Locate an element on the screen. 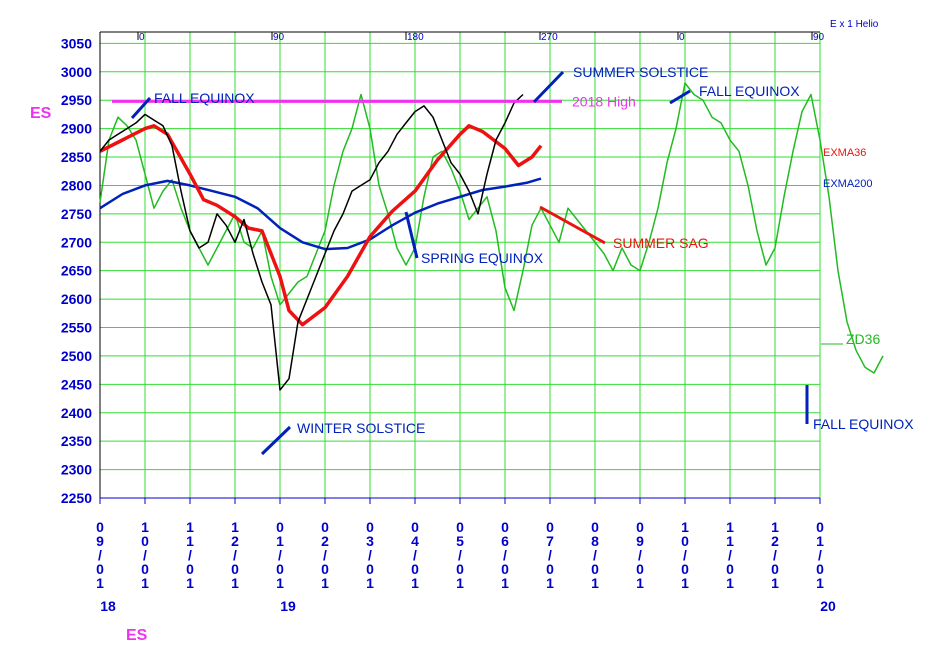 Image resolution: width=933 pixels, height=653 pixels. x-tick-label: 0 7/0 1 is located at coordinates (550, 555).